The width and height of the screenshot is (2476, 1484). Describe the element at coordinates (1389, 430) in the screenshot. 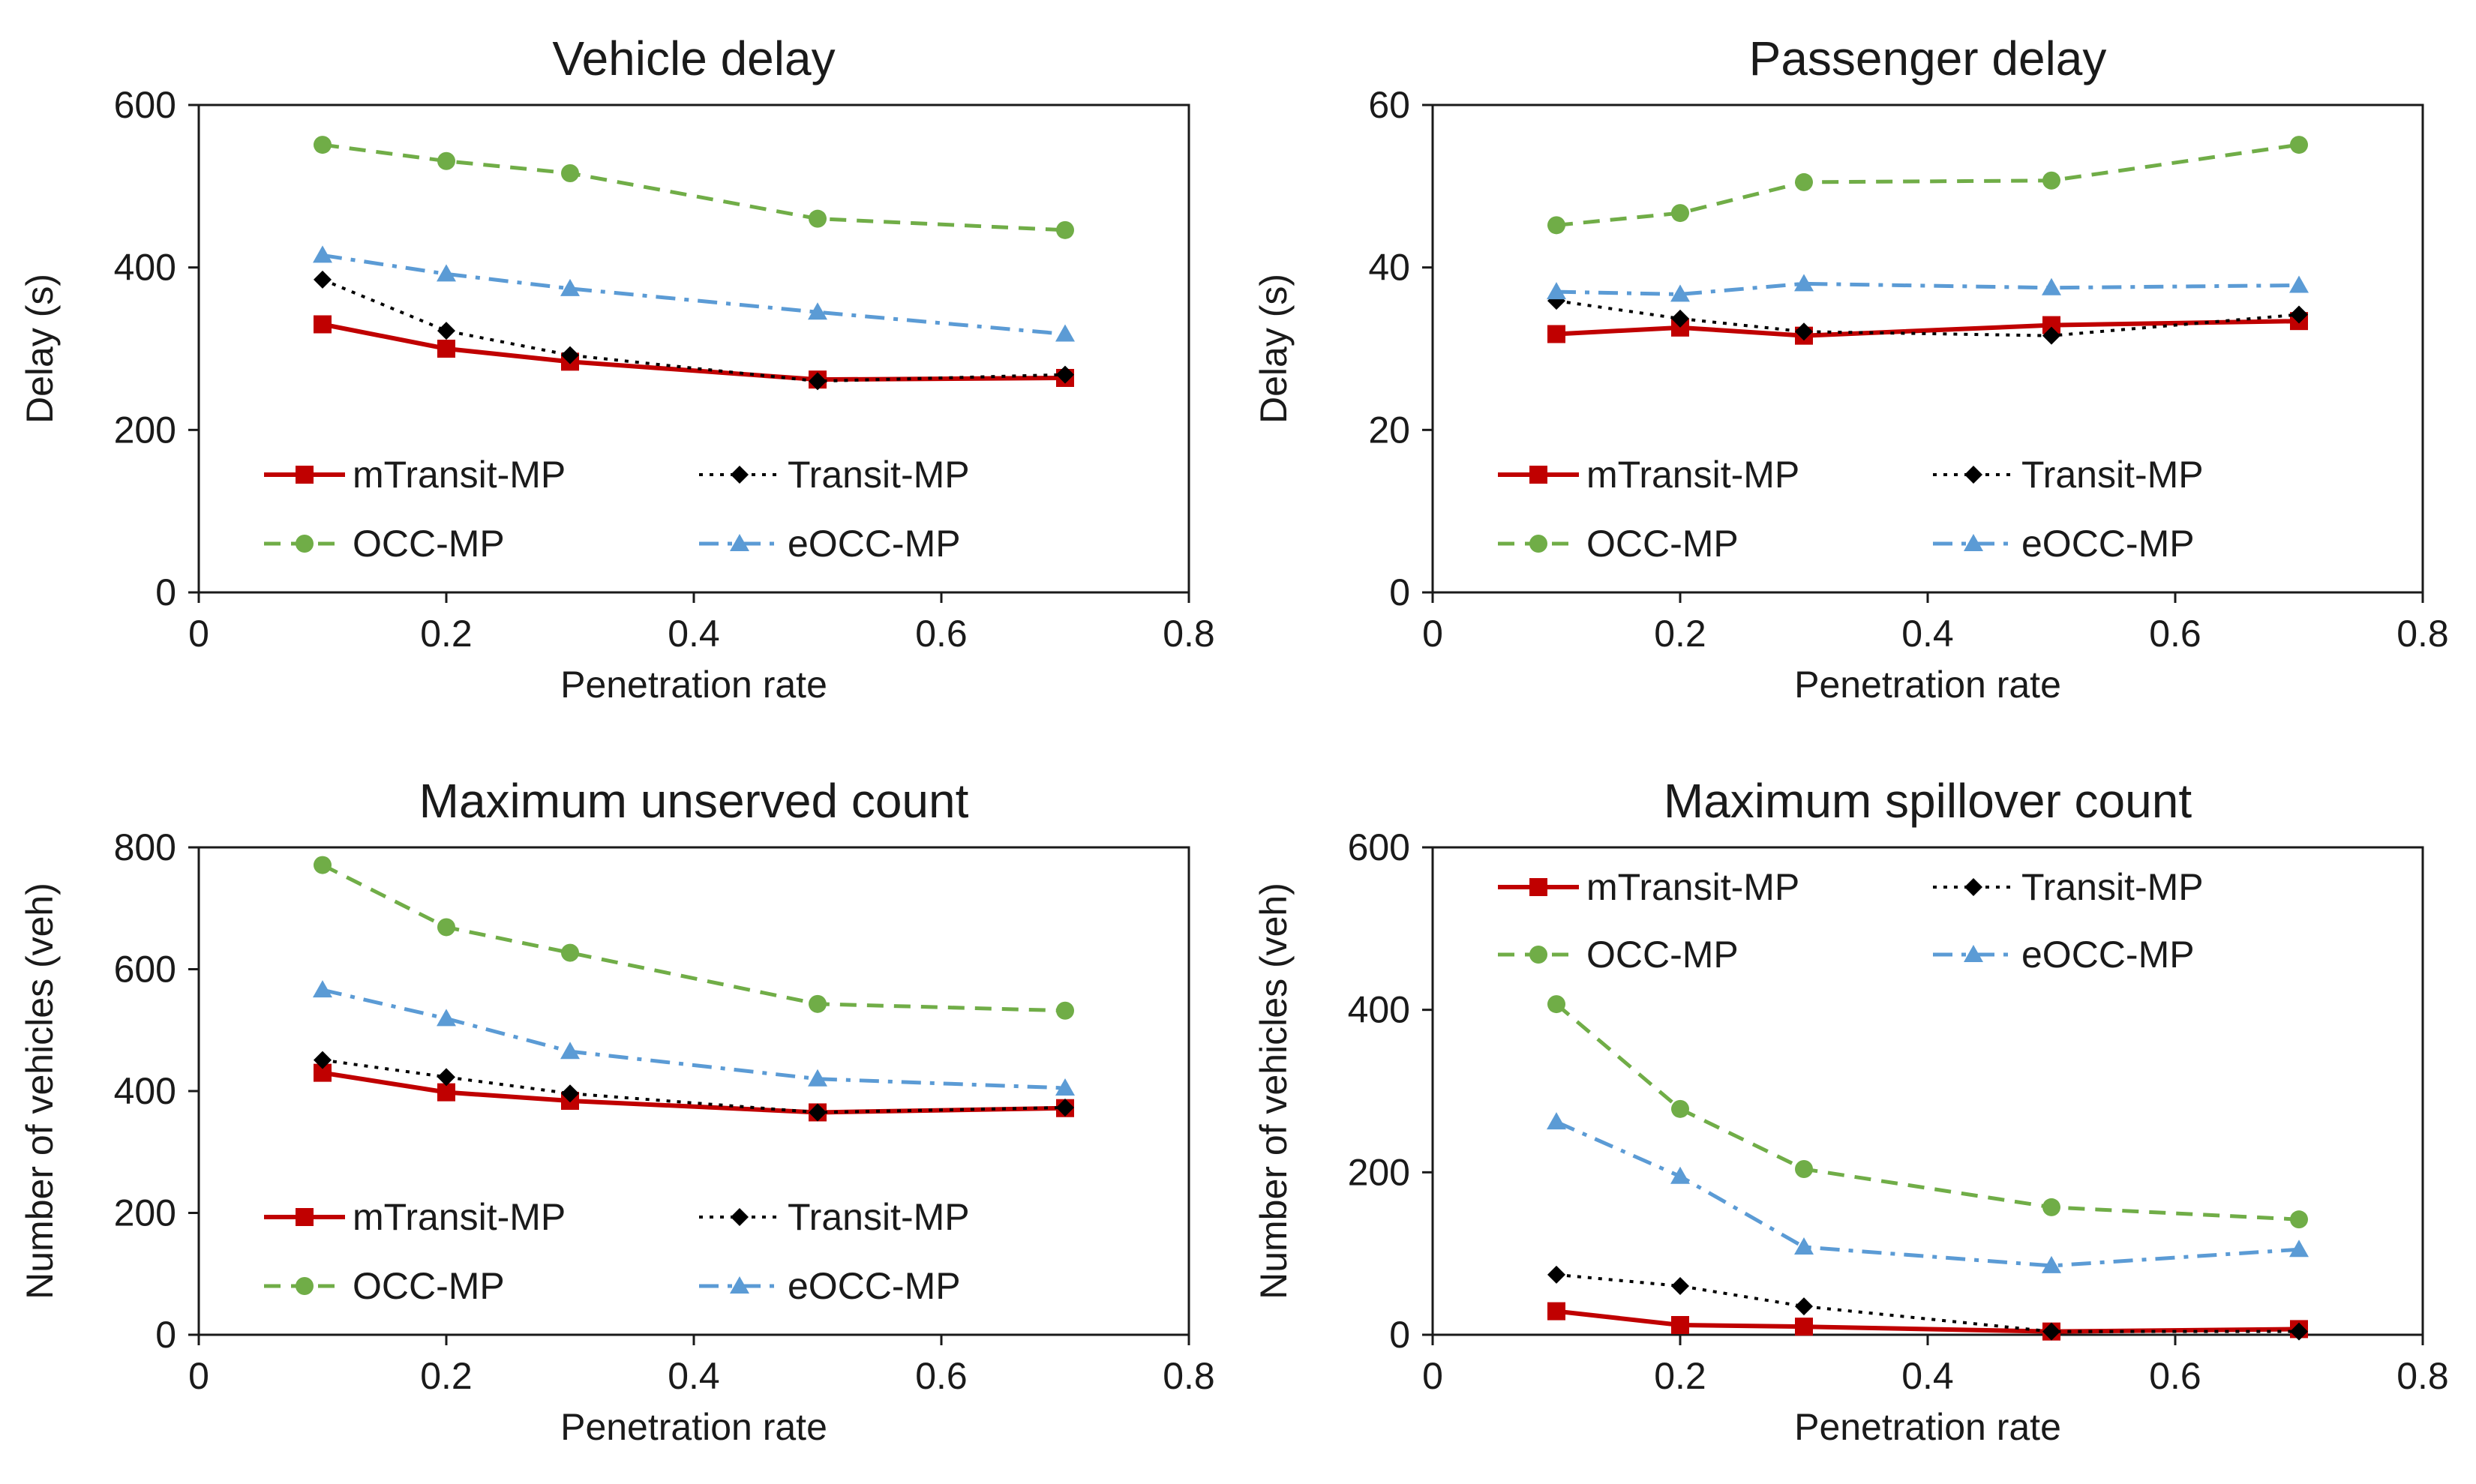

I see `y-tick-label: 20` at that location.